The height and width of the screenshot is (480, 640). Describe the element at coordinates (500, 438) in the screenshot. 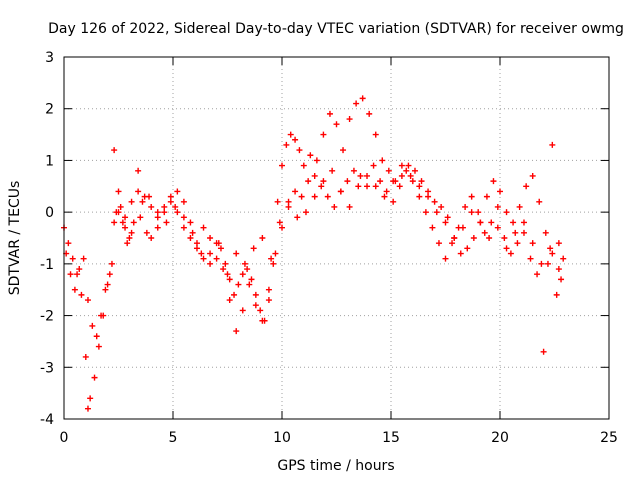

I see `x-tick-label: 20` at that location.